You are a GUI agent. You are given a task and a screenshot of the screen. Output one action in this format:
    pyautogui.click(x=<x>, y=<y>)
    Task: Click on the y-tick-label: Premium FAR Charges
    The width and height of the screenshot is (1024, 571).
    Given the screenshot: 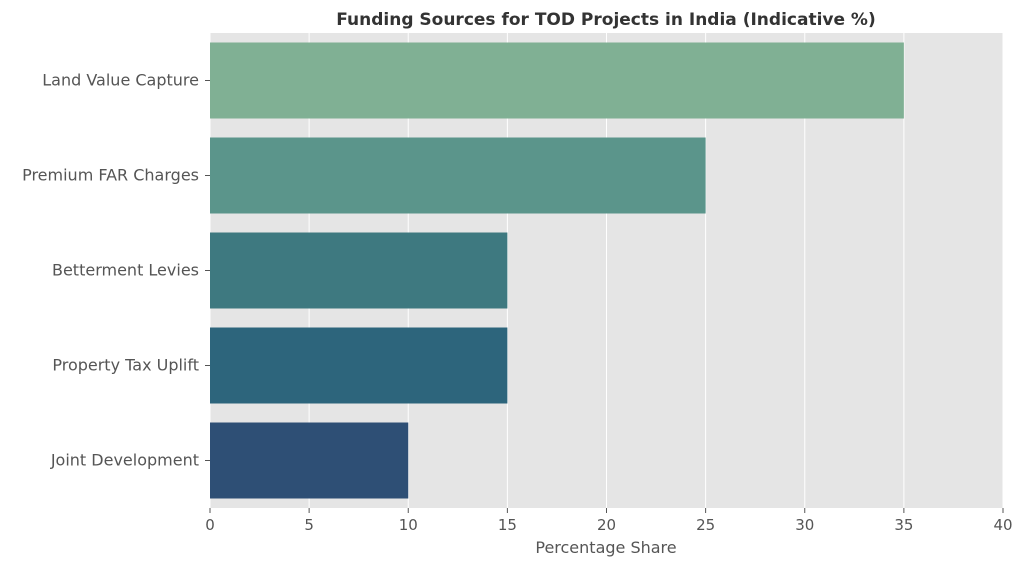 What is the action you would take?
    pyautogui.click(x=110, y=175)
    